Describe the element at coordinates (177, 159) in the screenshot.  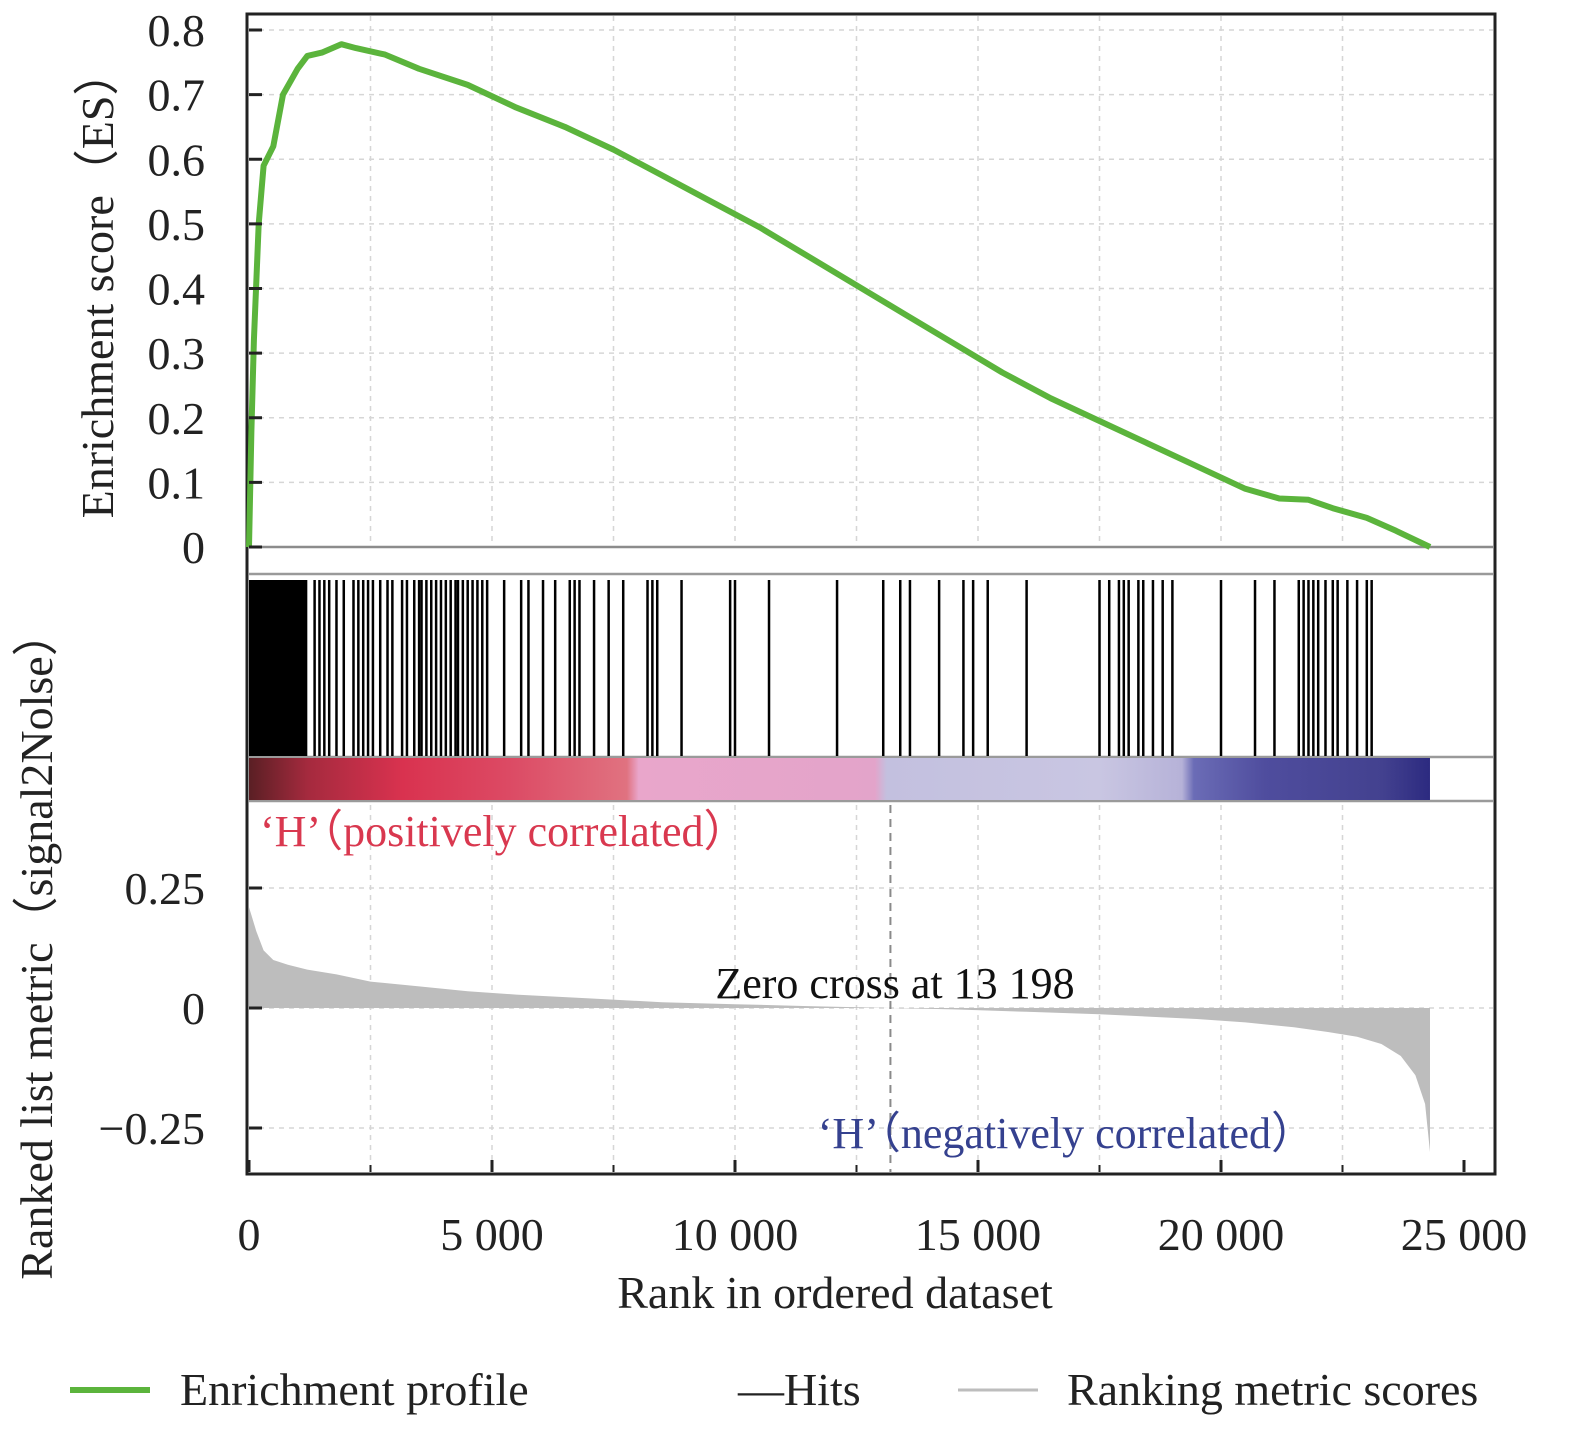
I see `es-y-tick-label: 0.6` at that location.